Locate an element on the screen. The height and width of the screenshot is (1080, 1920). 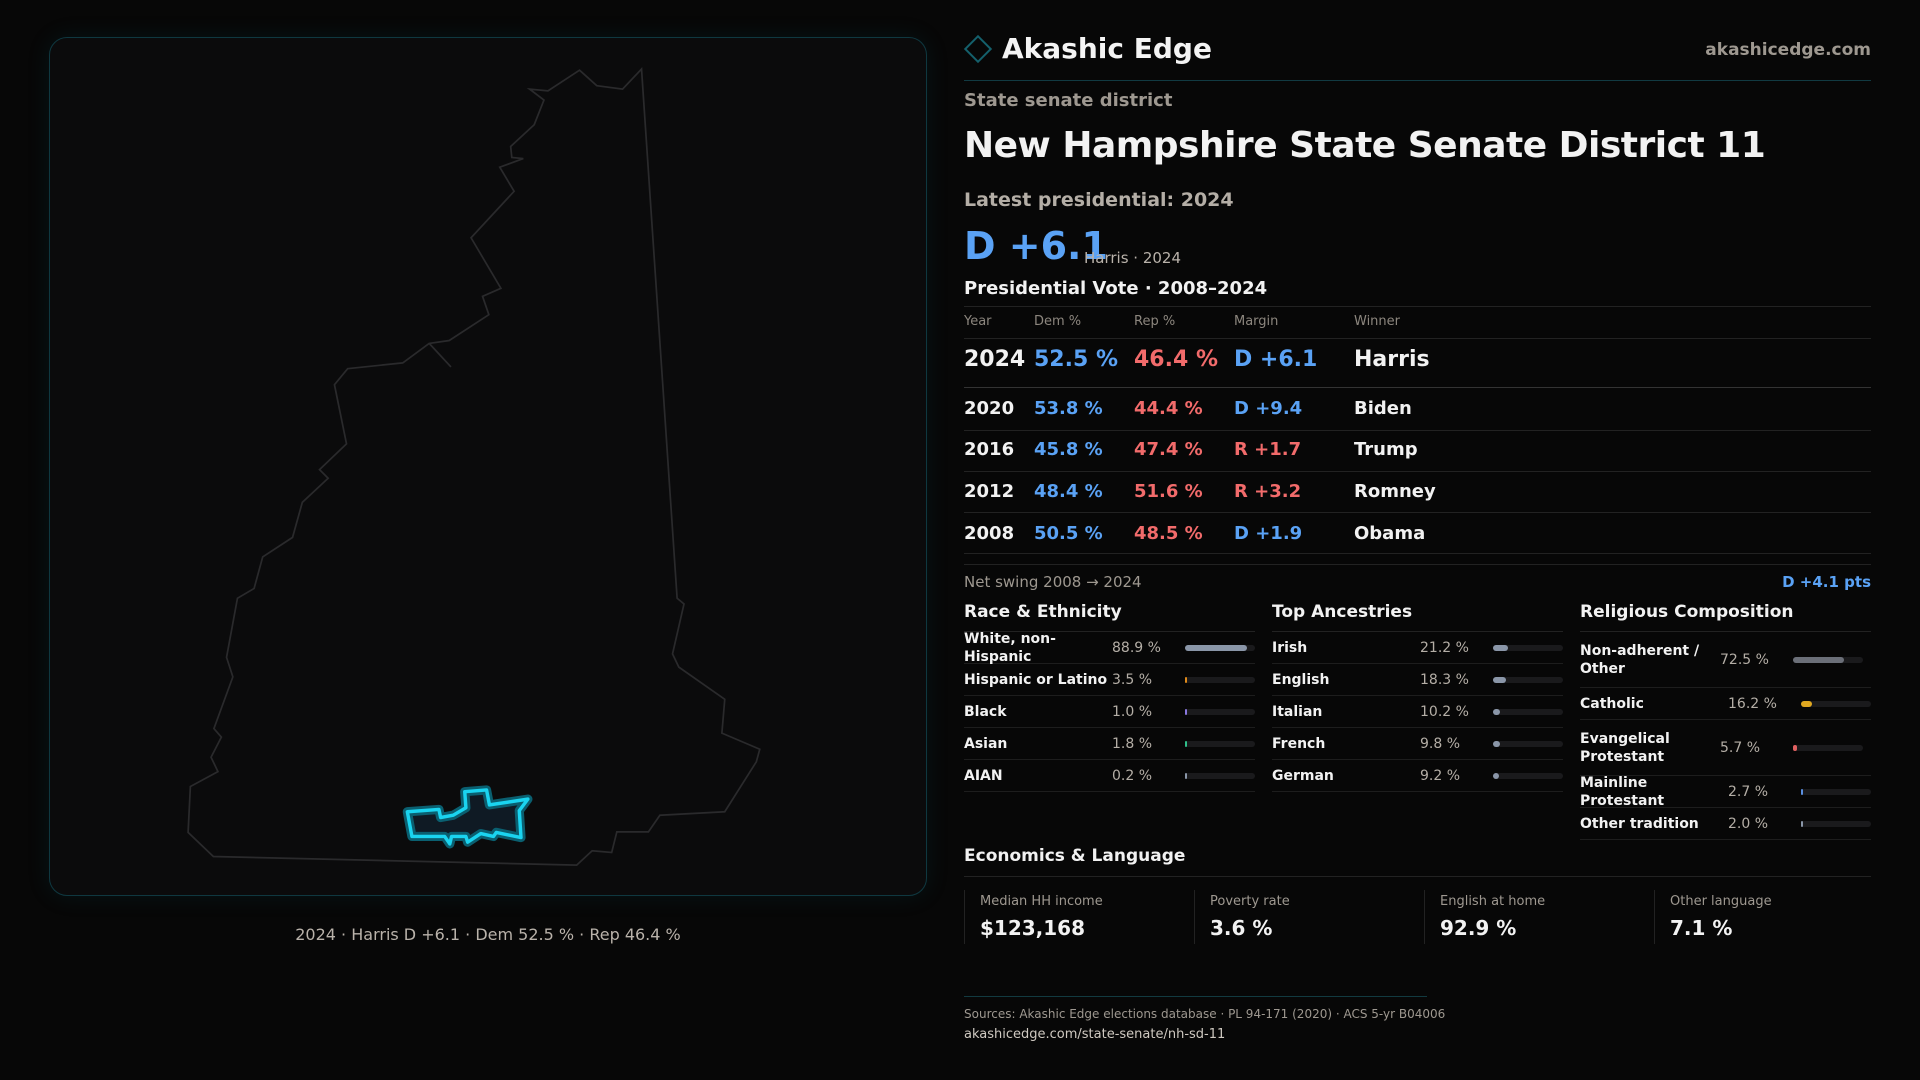
row-label: Asian is located at coordinates (986, 743).